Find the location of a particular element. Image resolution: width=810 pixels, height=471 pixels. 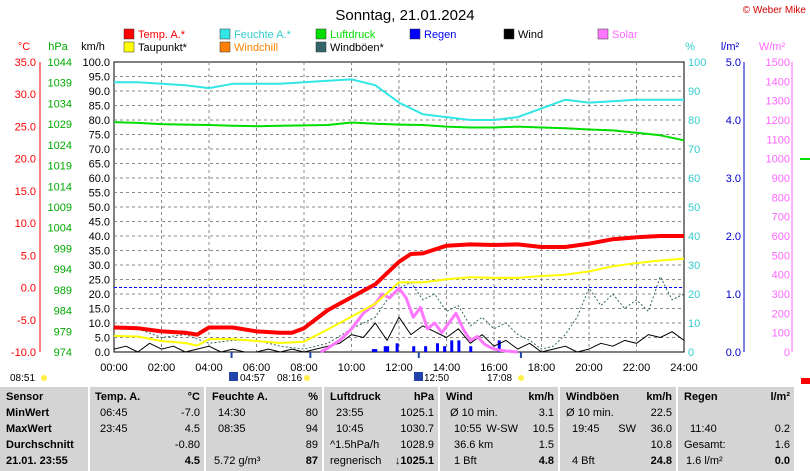

pressure-trend: ^1.5hPa/h is located at coordinates (355, 445).